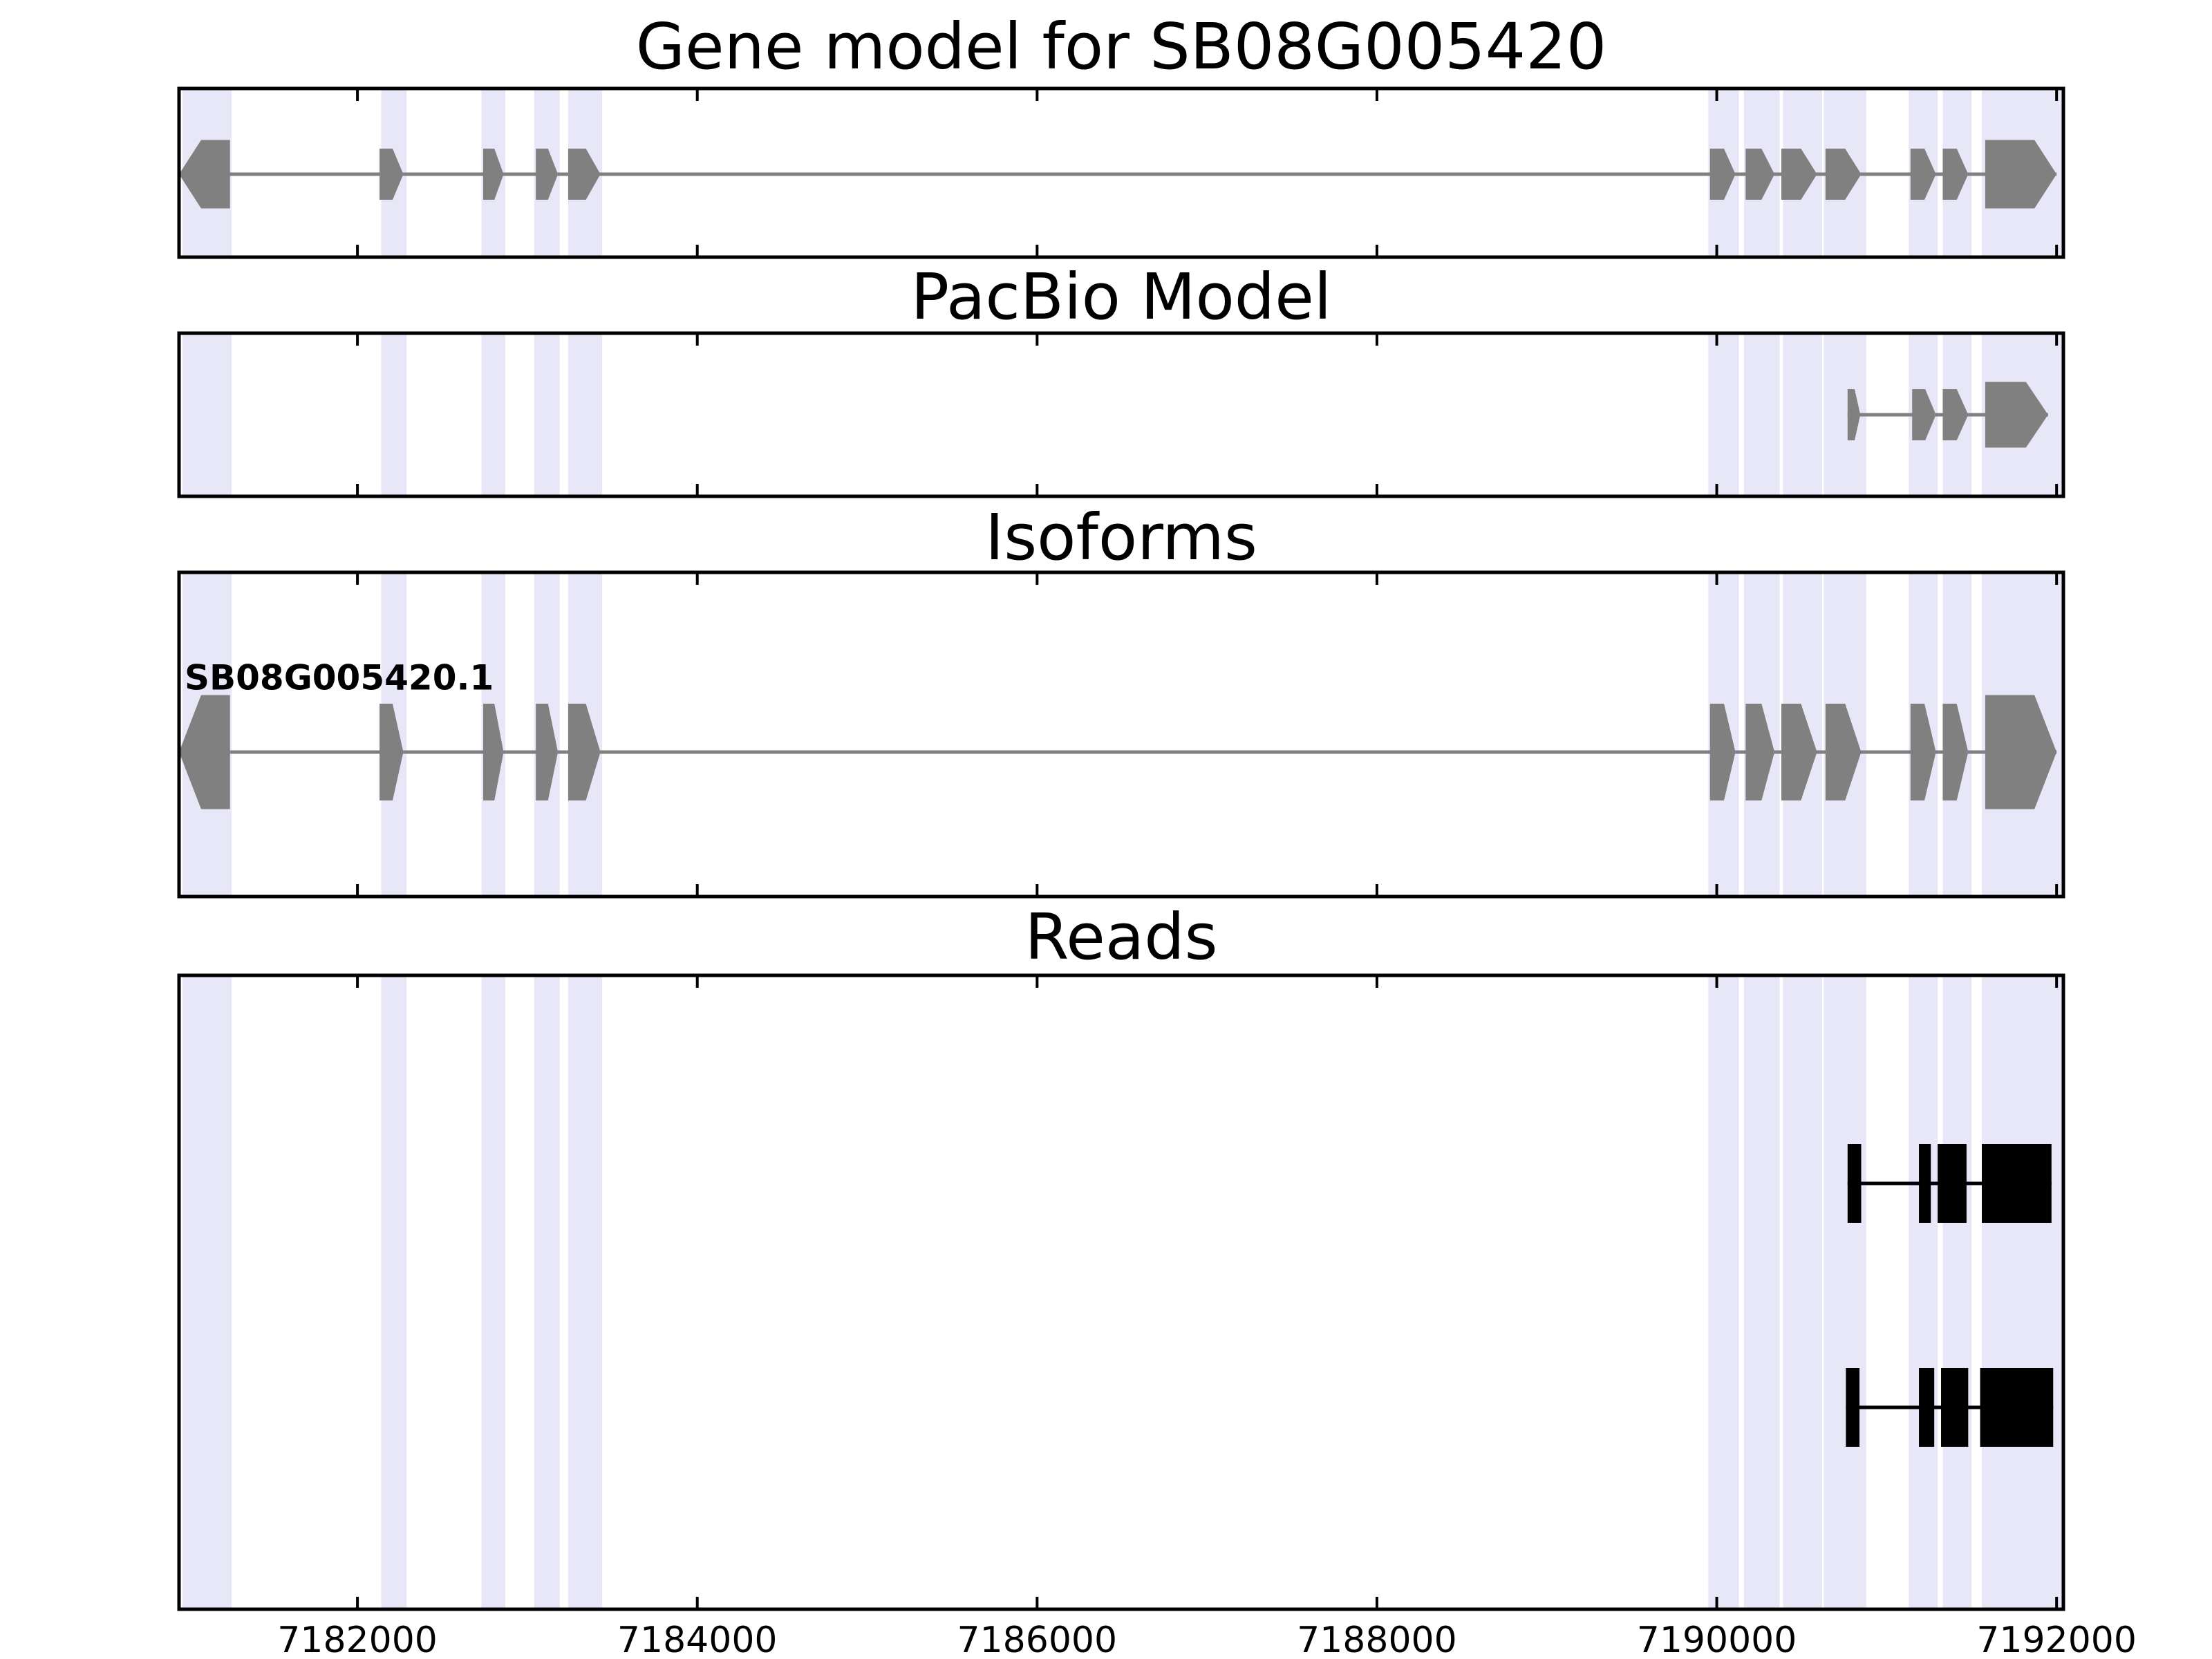 The width and height of the screenshot is (2212, 1659). What do you see at coordinates (1037, 1639) in the screenshot?
I see `x-tick-label: 7186000` at bounding box center [1037, 1639].